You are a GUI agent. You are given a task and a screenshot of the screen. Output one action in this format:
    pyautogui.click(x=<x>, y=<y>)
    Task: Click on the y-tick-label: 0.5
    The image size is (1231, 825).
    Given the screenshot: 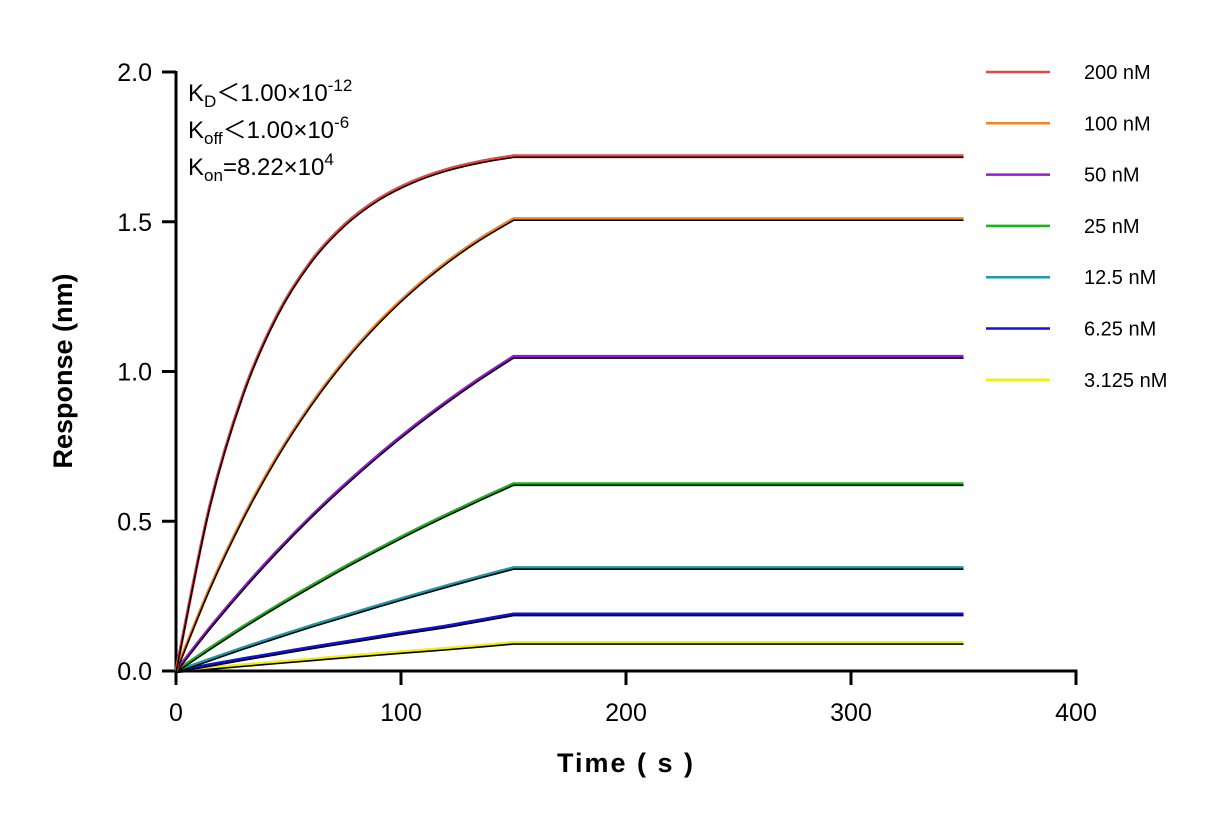 What is the action you would take?
    pyautogui.click(x=134, y=522)
    